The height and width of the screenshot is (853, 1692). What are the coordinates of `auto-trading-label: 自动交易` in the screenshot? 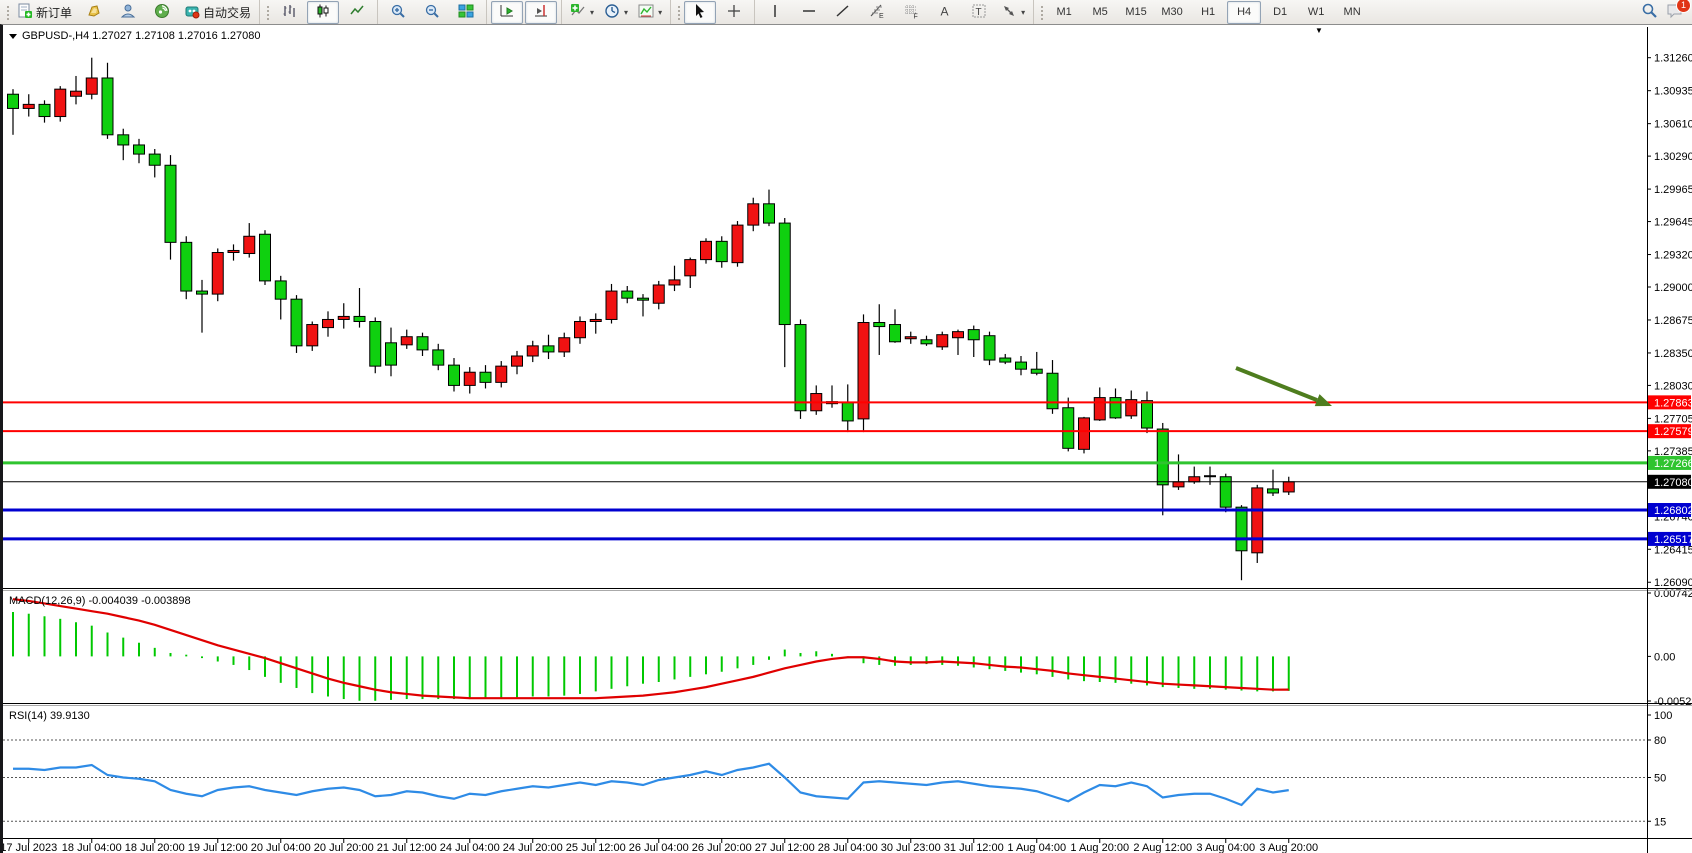 It's located at (227, 12).